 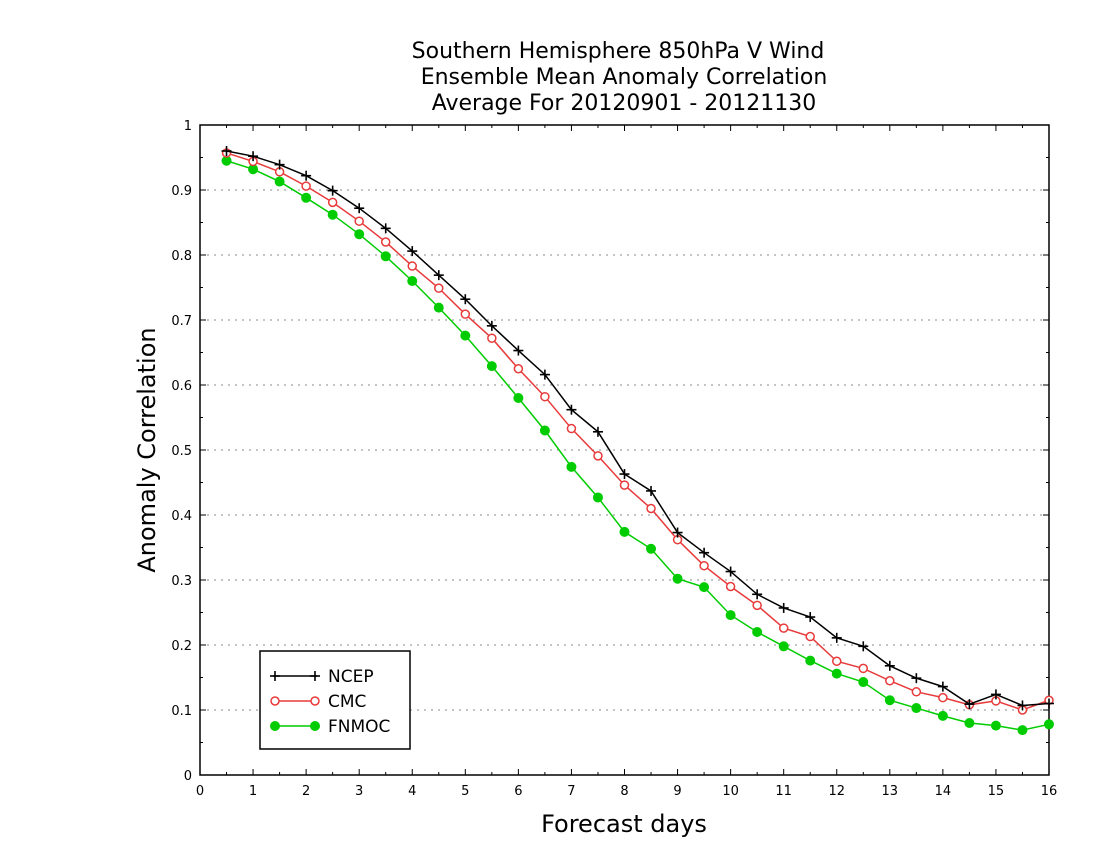 What do you see at coordinates (181, 711) in the screenshot?
I see `y-tick-label: 0.1` at bounding box center [181, 711].